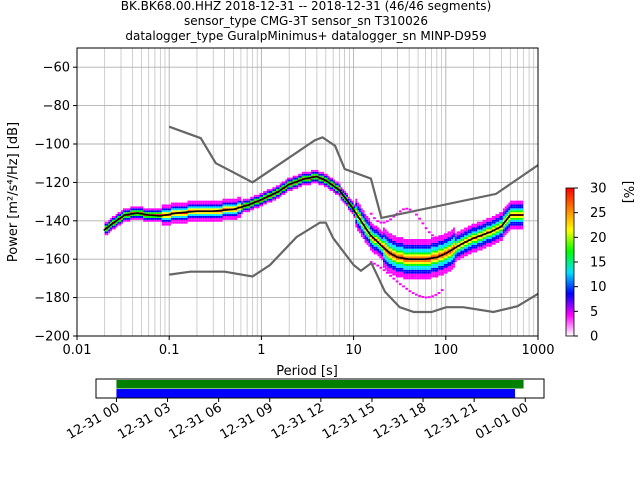 This screenshot has width=640, height=480. What do you see at coordinates (298, 421) in the screenshot?
I see `availability-tick-label: 12-31 12` at bounding box center [298, 421].